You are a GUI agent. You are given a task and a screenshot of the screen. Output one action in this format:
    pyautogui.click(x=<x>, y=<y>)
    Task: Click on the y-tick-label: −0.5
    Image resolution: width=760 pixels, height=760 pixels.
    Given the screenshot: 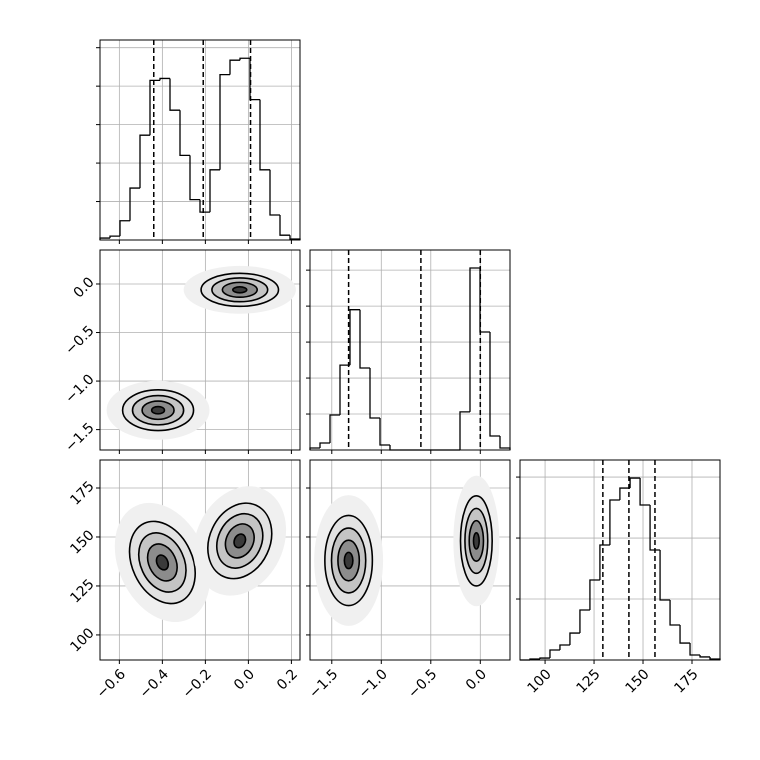 What is the action you would take?
    pyautogui.click(x=79, y=340)
    